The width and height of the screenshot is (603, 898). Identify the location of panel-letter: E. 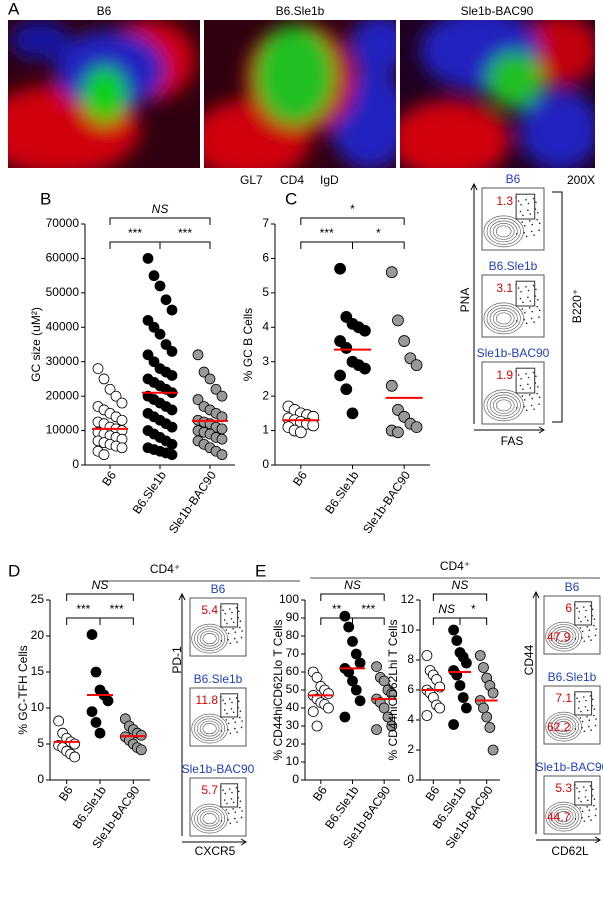
(260, 570).